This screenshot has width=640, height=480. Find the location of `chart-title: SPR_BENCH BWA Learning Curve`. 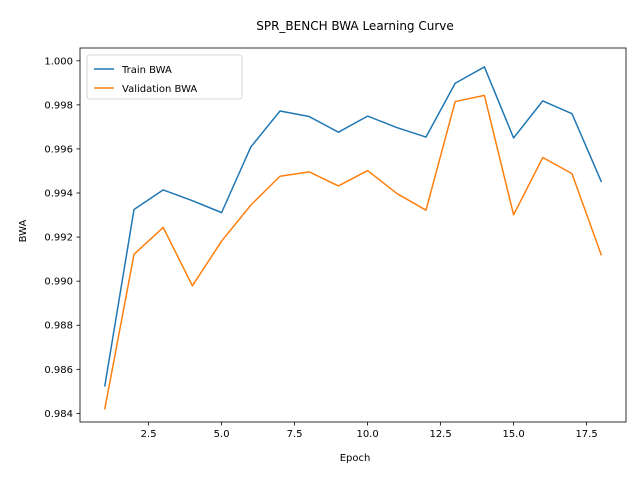

chart-title: SPR_BENCH BWA Learning Curve is located at coordinates (355, 26).